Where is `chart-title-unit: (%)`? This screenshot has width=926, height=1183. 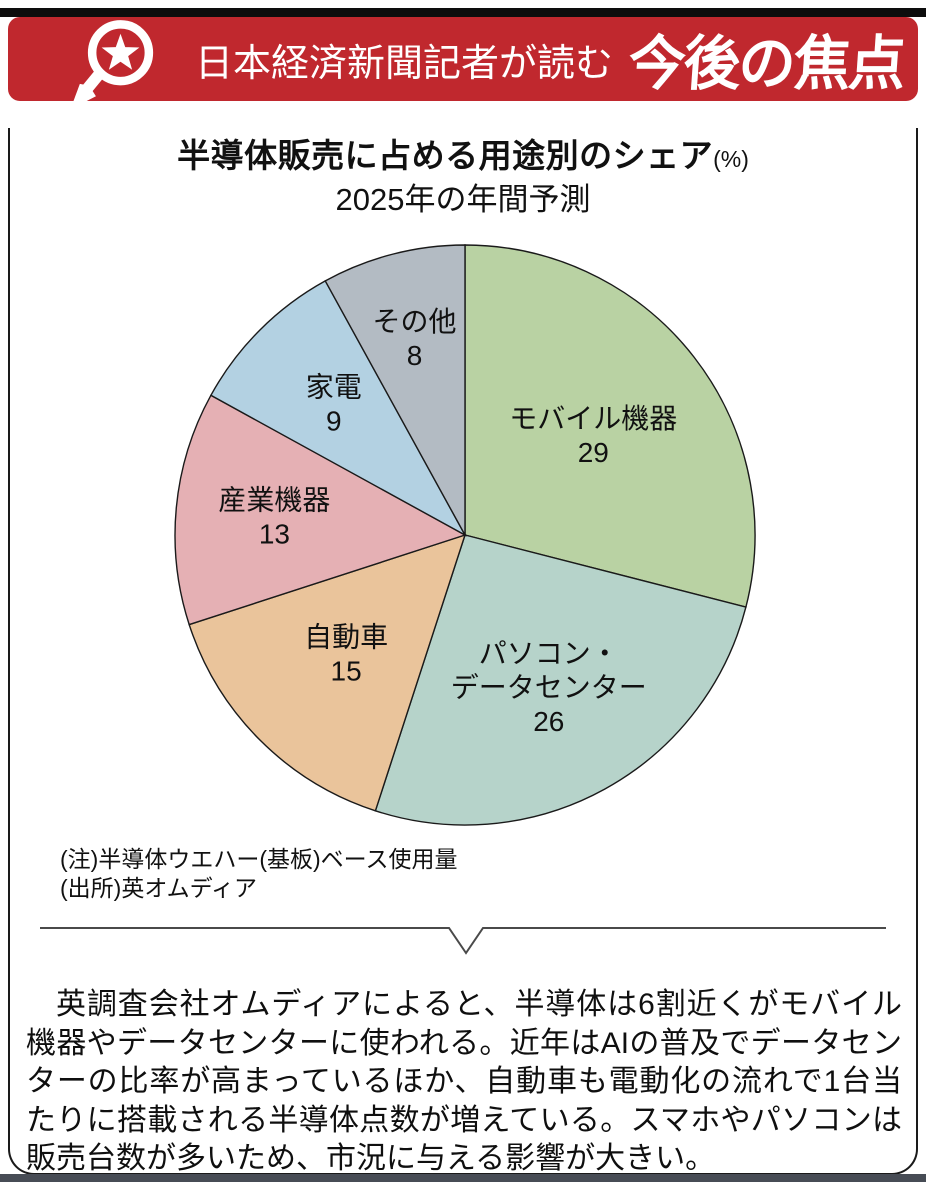 chart-title-unit: (%) is located at coordinates (731, 159).